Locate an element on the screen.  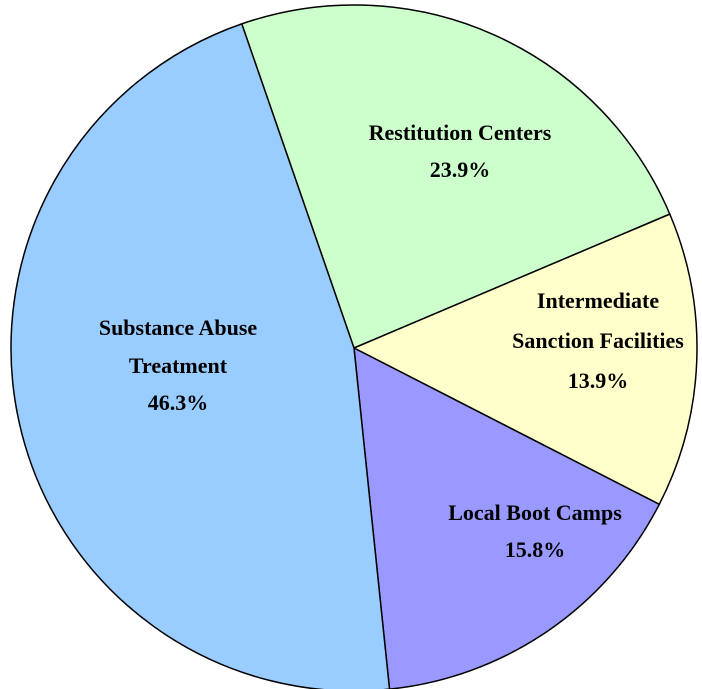
slice-label: Treatment is located at coordinates (178, 365).